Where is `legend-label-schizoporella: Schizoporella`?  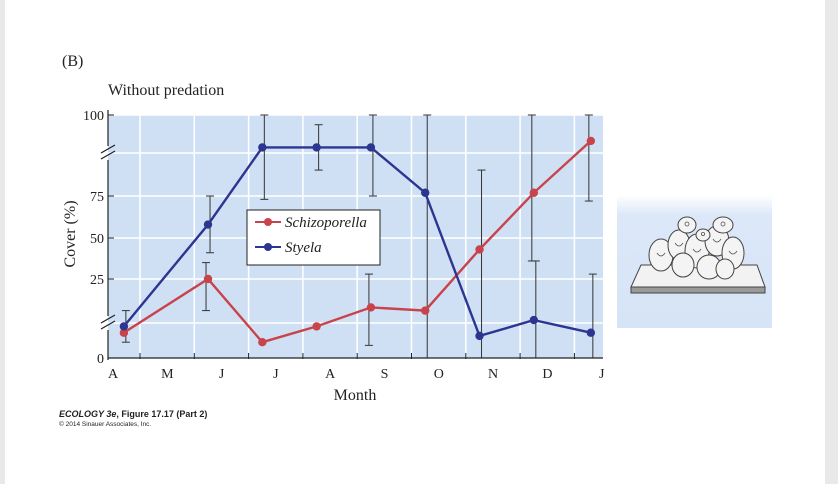
legend-label-schizoporella: Schizoporella is located at coordinates (326, 223).